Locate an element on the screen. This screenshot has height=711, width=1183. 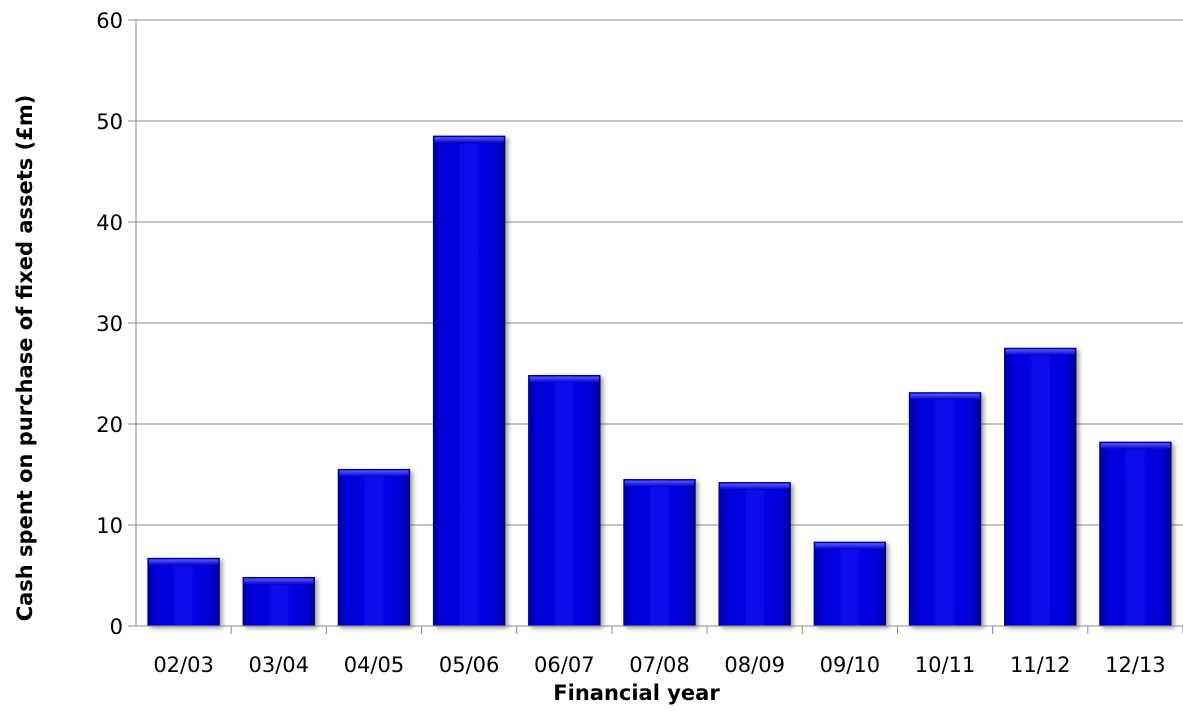
x-tick-label: 10/11 is located at coordinates (945, 665).